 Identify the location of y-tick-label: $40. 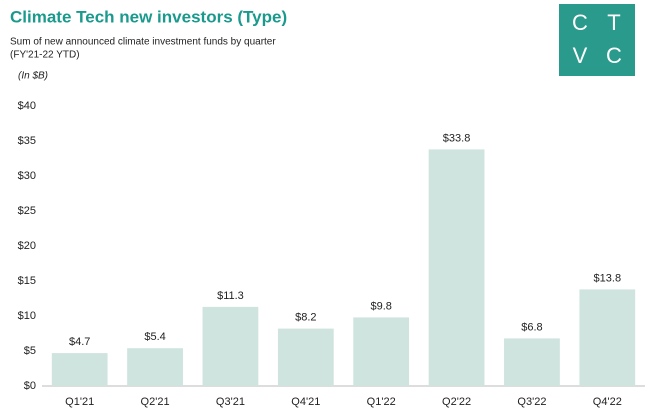
(27, 106).